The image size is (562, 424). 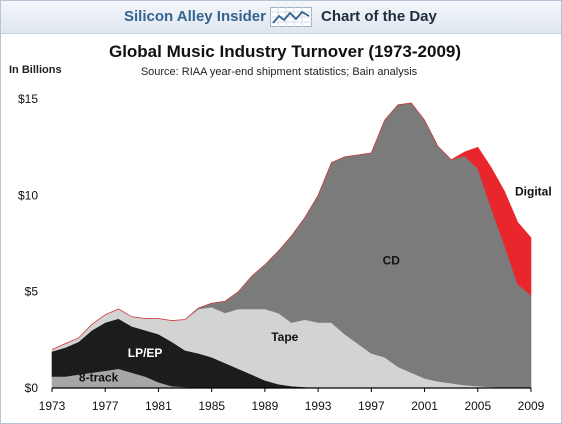 I want to click on y-axis: $0 $5 $10 $15, so click(x=28, y=243).